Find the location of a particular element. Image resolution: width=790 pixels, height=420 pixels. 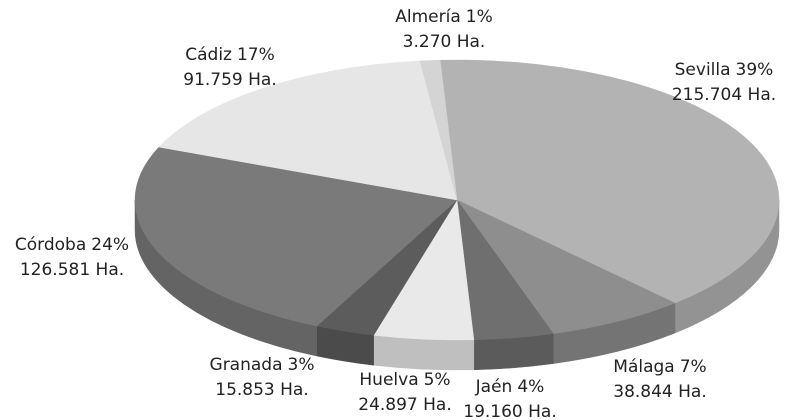

category-name: Cádiz is located at coordinates (208, 55).